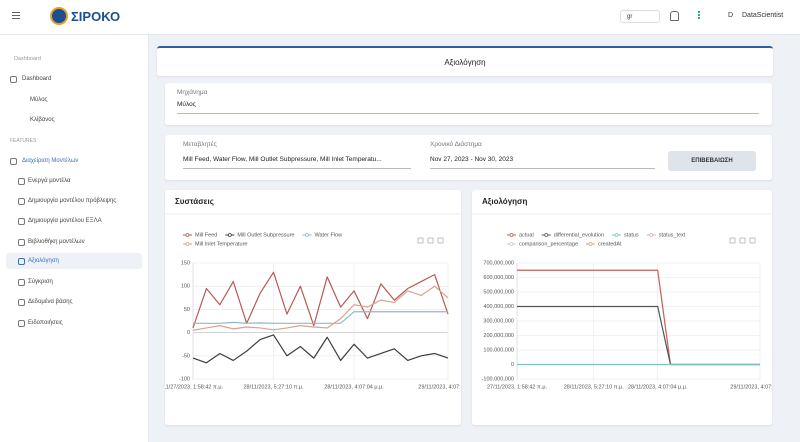  What do you see at coordinates (37, 79) in the screenshot?
I see `nav-item: Dashboard` at bounding box center [37, 79].